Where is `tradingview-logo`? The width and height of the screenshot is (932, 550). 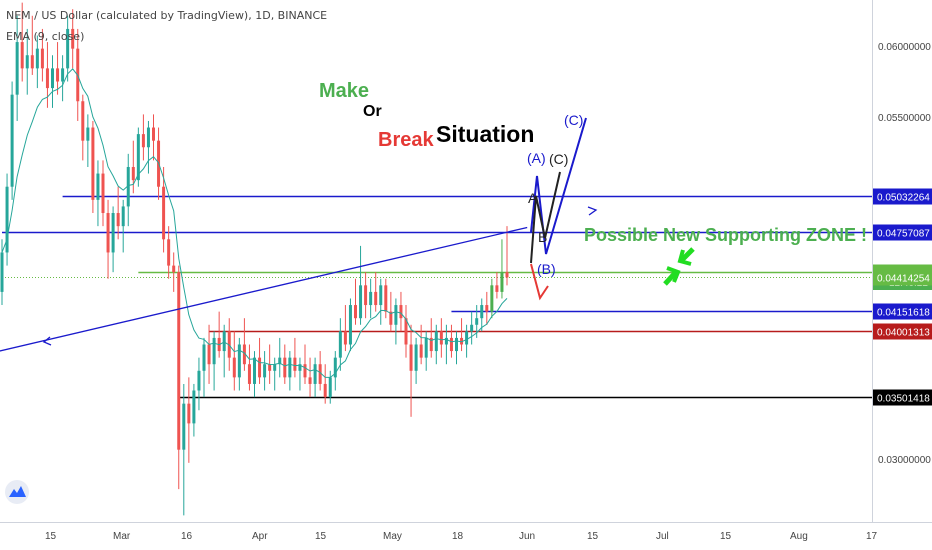 tradingview-logo is located at coordinates (17, 492).